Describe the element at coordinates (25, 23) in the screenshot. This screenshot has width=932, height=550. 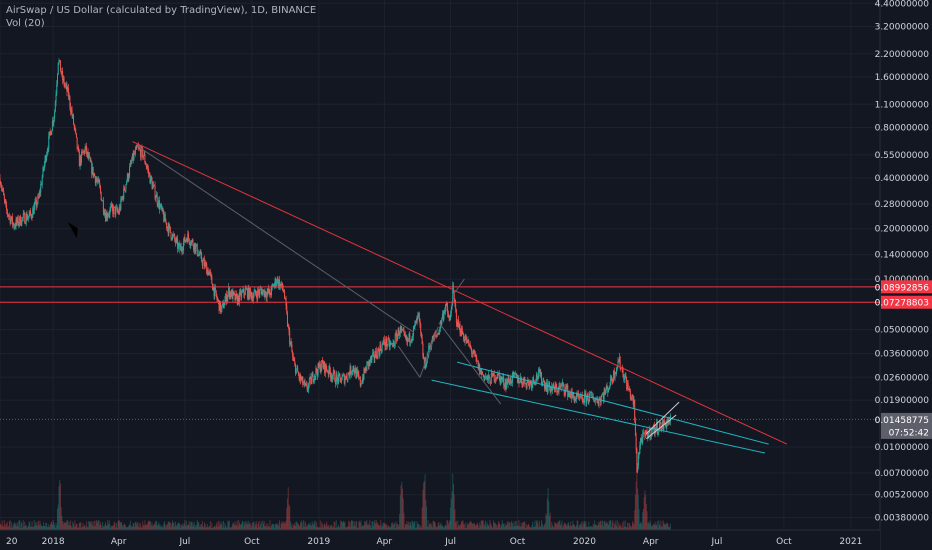
I see `volume-indicator-label: Vol (20)` at that location.